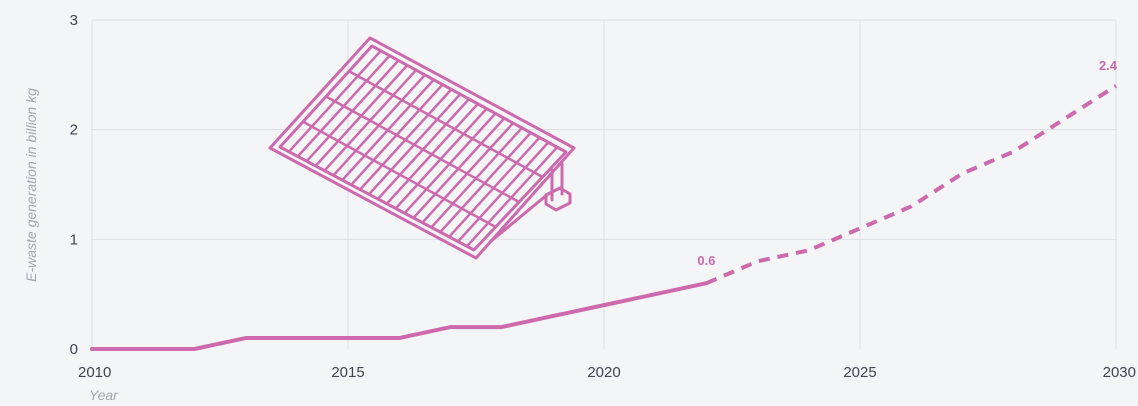 Image resolution: width=1138 pixels, height=406 pixels. I want to click on data-label-2030: 2.4, so click(1108, 65).